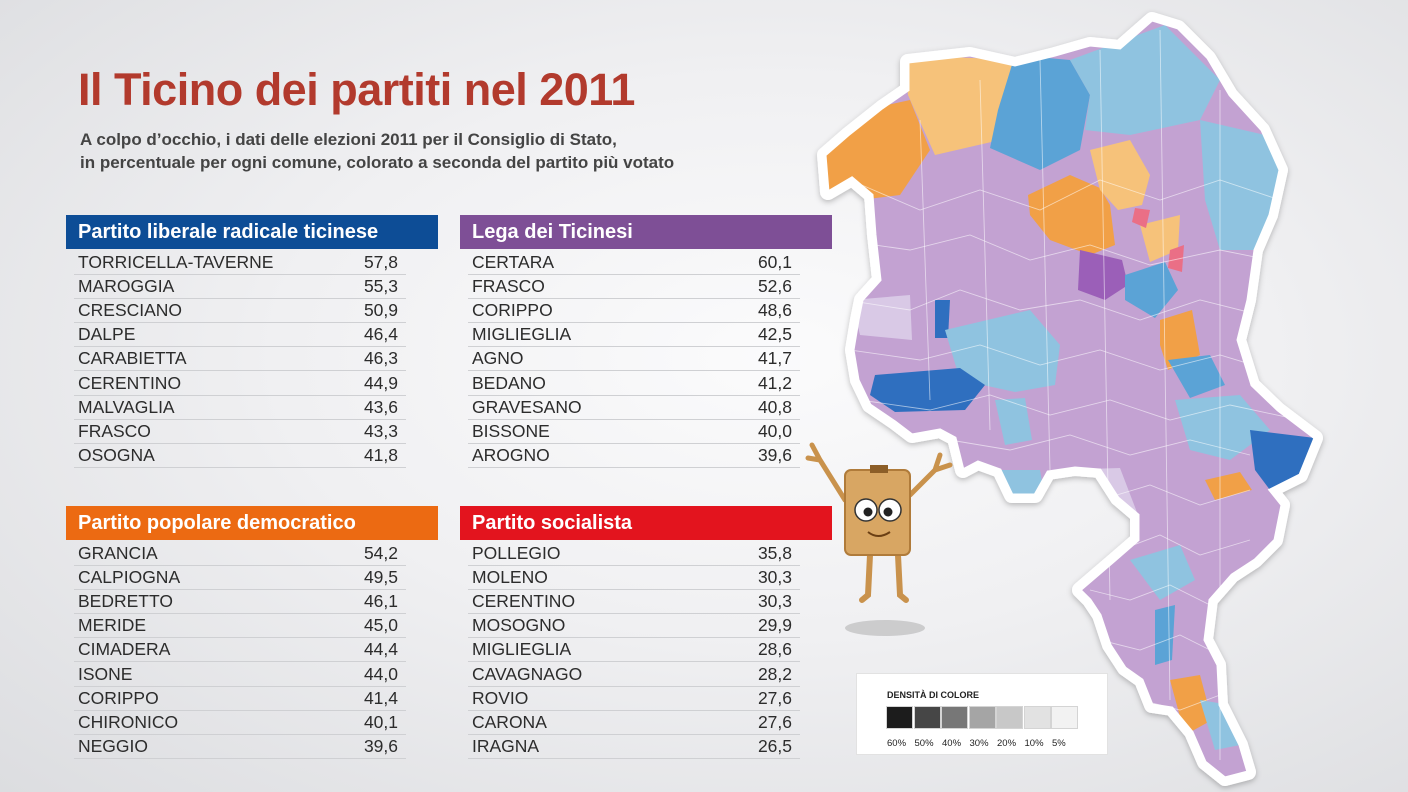  I want to click on table-row: CERENTINO 44,9, so click(240, 383).